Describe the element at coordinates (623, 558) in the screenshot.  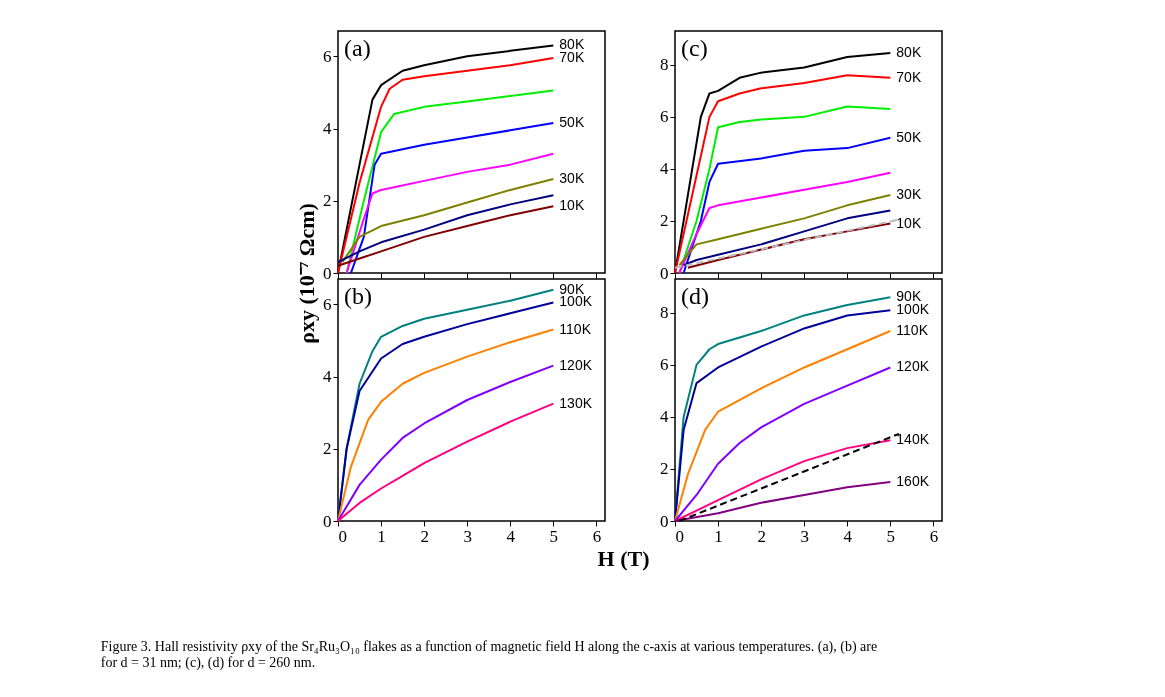
I see `x-axis-title: H (T)` at that location.